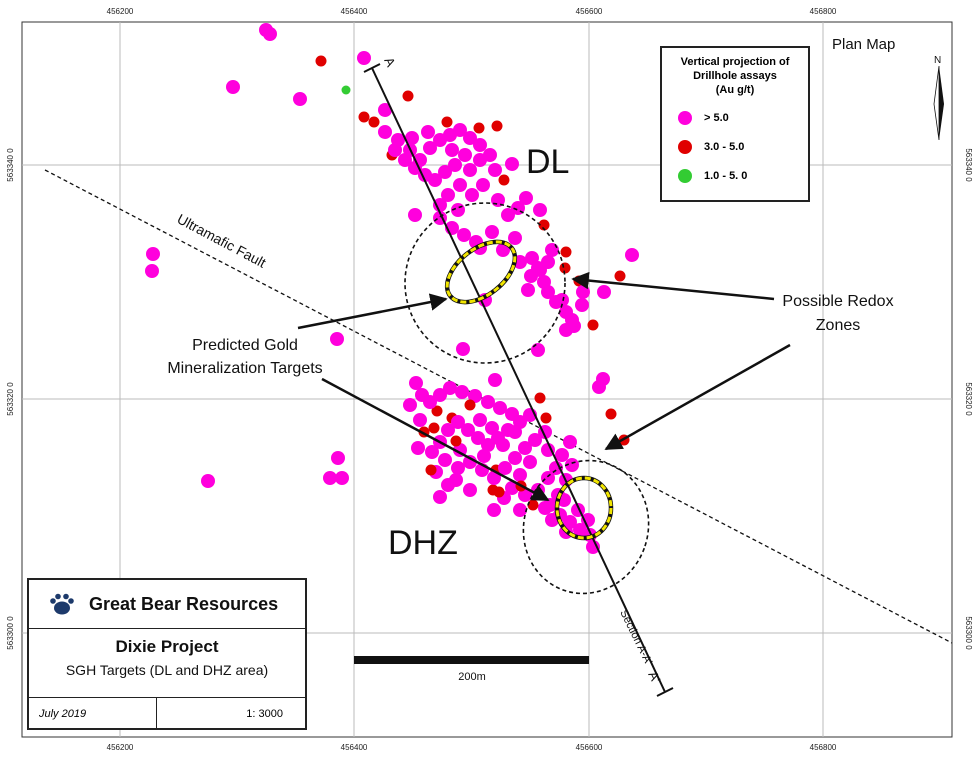 This screenshot has width=980, height=757. I want to click on legend-item-low: 1.0 - 5. 0, so click(735, 175).